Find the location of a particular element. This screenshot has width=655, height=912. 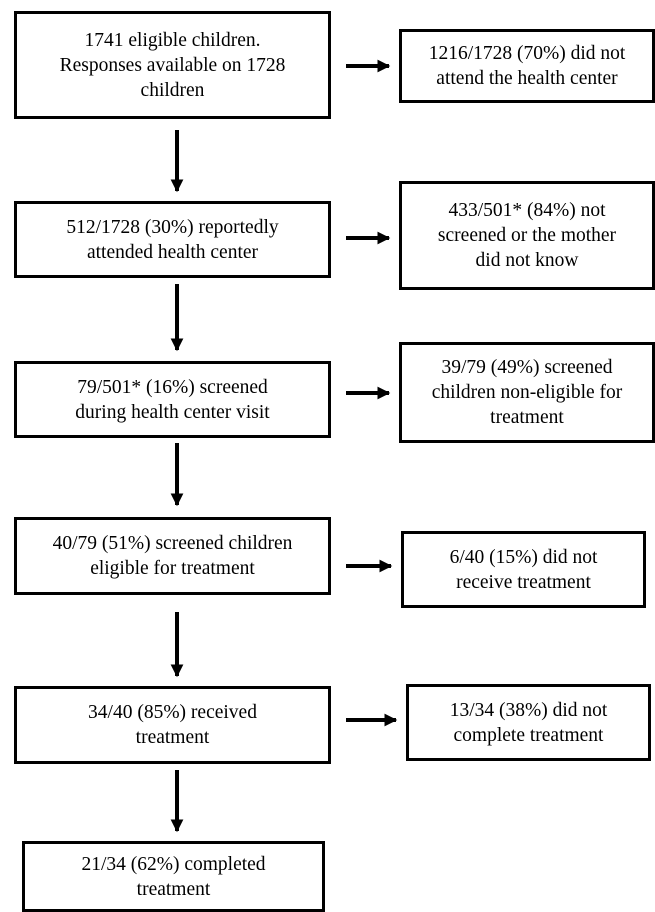

outcome-did-not-receive: 6/40 (15%) did not receive treatment is located at coordinates (523, 569).